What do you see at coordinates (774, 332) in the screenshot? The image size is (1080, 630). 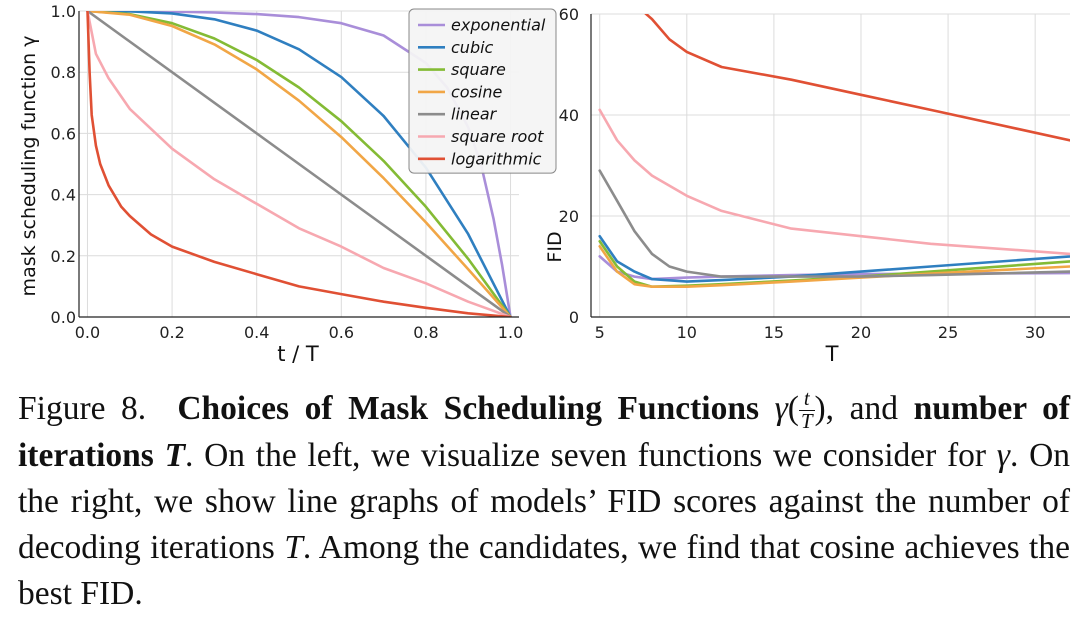 I see `right-xtick-2: 15` at bounding box center [774, 332].